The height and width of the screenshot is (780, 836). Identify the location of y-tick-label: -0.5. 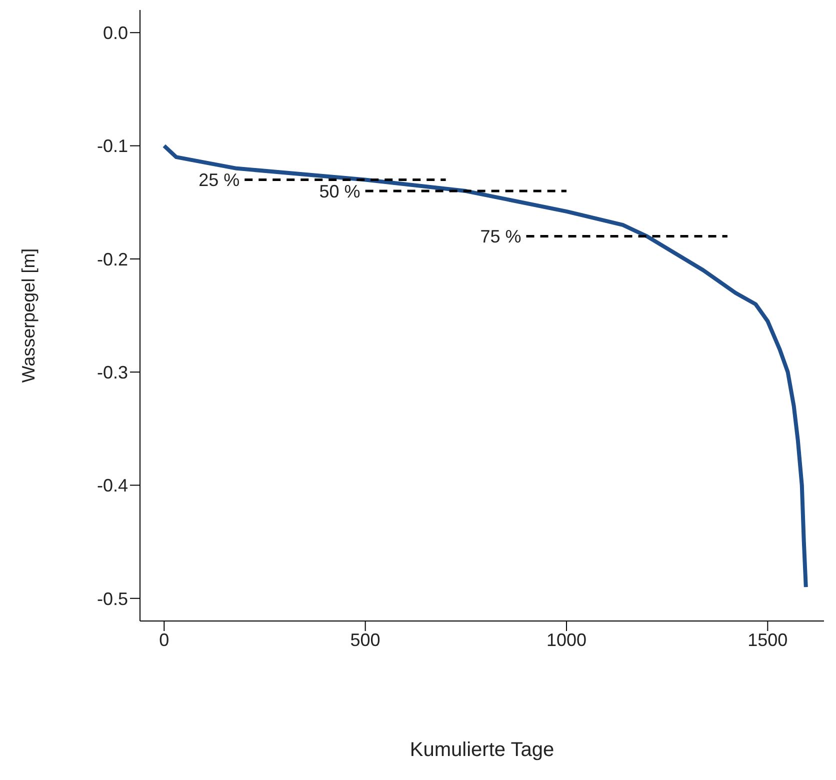
(112, 598).